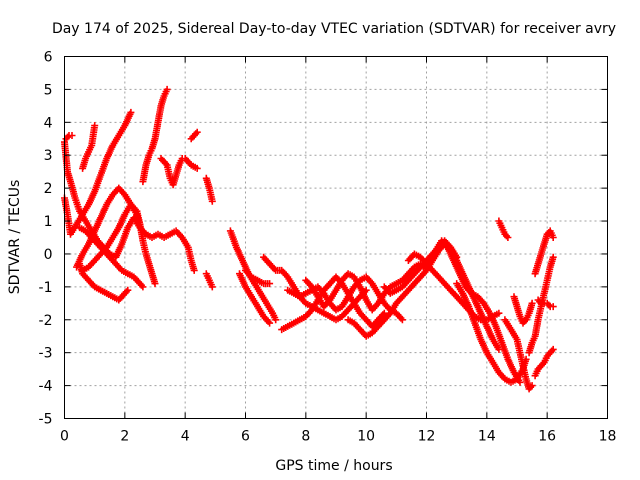 This screenshot has height=480, width=640. What do you see at coordinates (46, 387) in the screenshot?
I see `y-tick-label: -4` at bounding box center [46, 387].